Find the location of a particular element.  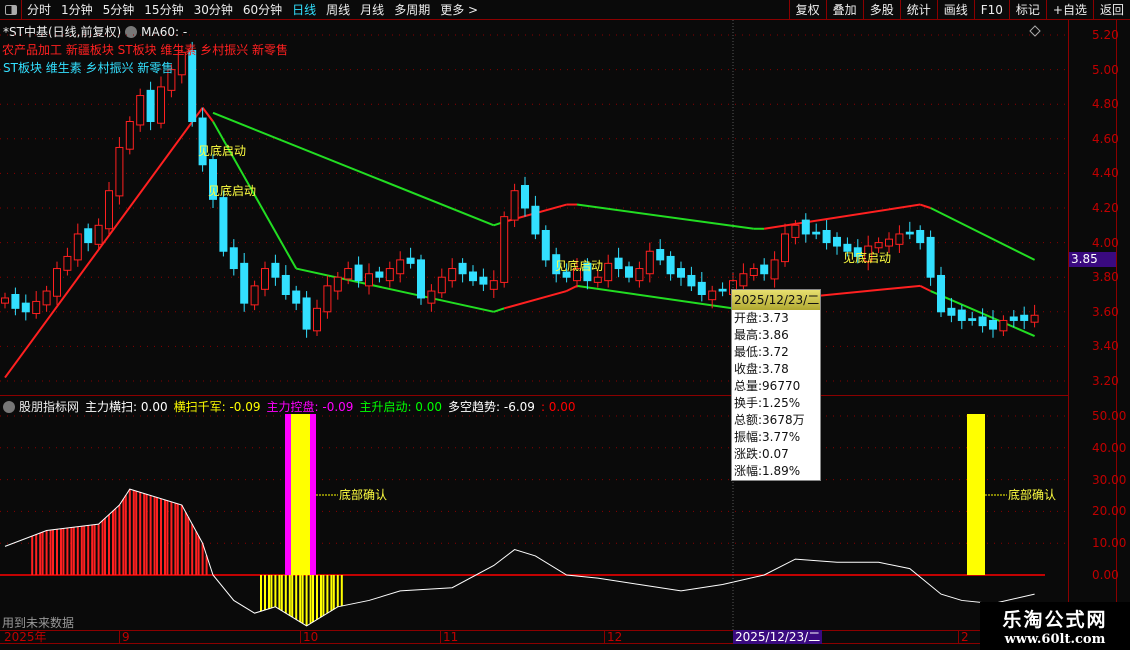

period-tab: 月线 is located at coordinates (372, 10).